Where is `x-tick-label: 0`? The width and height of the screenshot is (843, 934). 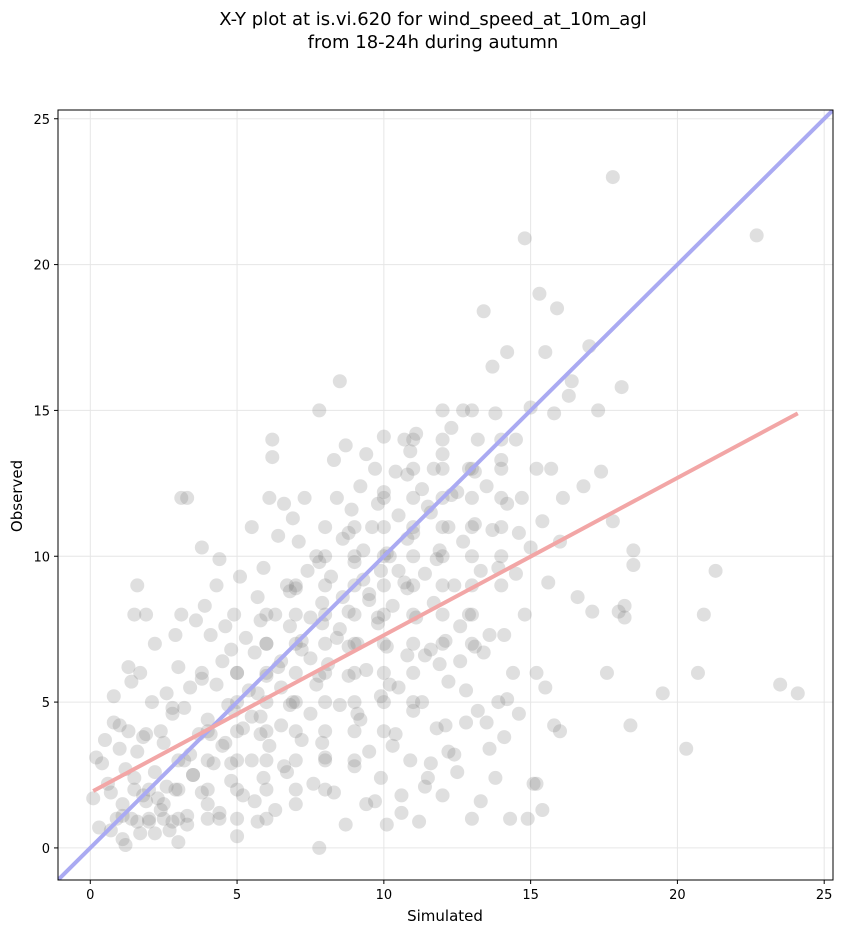 x-tick-label: 0 is located at coordinates (90, 895).